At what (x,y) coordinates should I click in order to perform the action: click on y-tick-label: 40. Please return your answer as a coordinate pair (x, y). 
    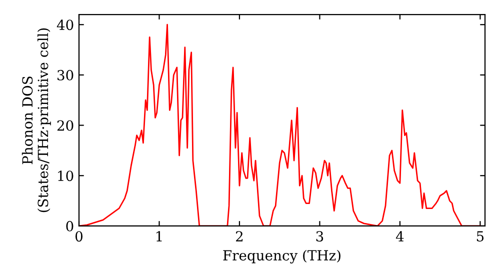
    Looking at the image, I should click on (65, 25).